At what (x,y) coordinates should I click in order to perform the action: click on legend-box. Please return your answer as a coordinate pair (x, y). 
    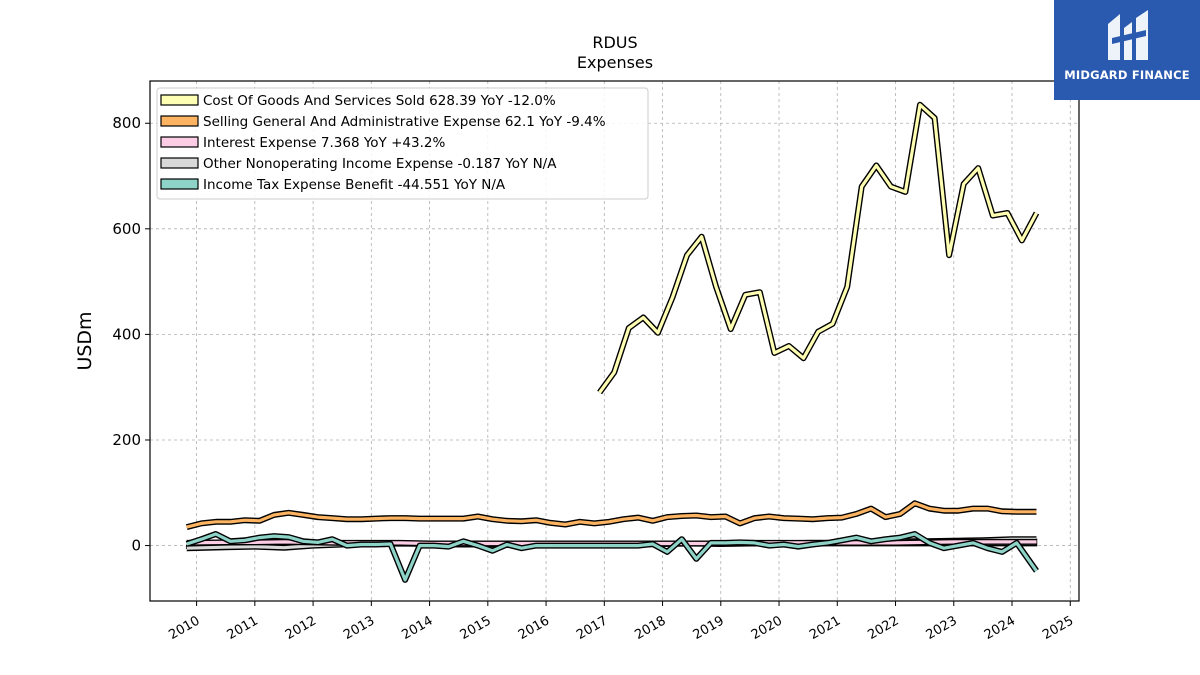
    Looking at the image, I should click on (402, 143).